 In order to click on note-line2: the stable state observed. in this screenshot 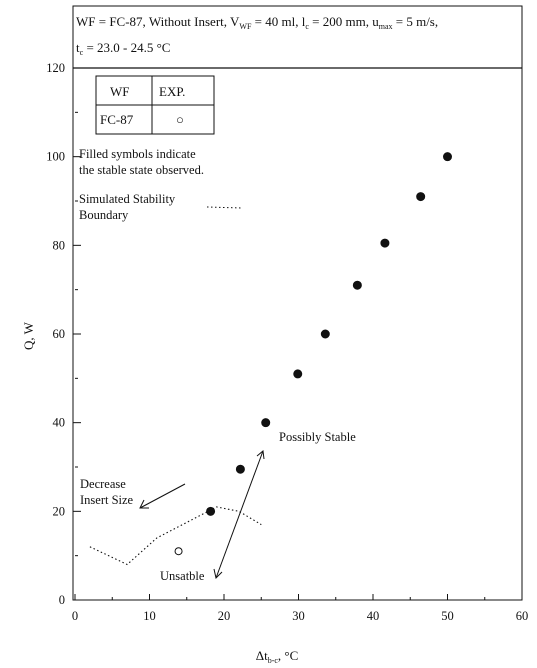, I will do `click(141, 170)`.